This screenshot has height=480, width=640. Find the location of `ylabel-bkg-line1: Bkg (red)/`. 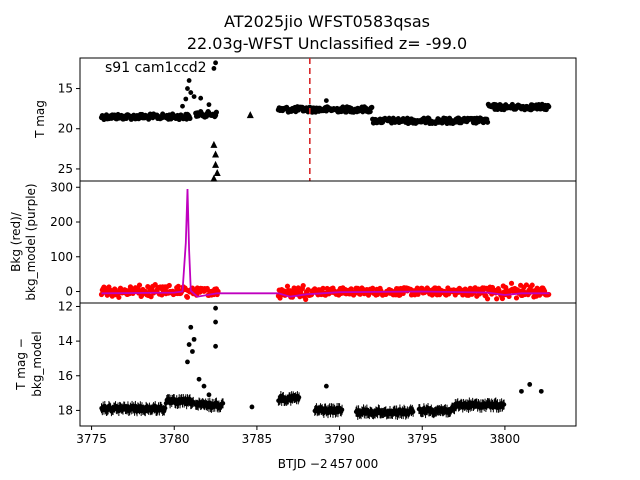

ylabel-bkg-line1: Bkg (red)/ is located at coordinates (16, 241).